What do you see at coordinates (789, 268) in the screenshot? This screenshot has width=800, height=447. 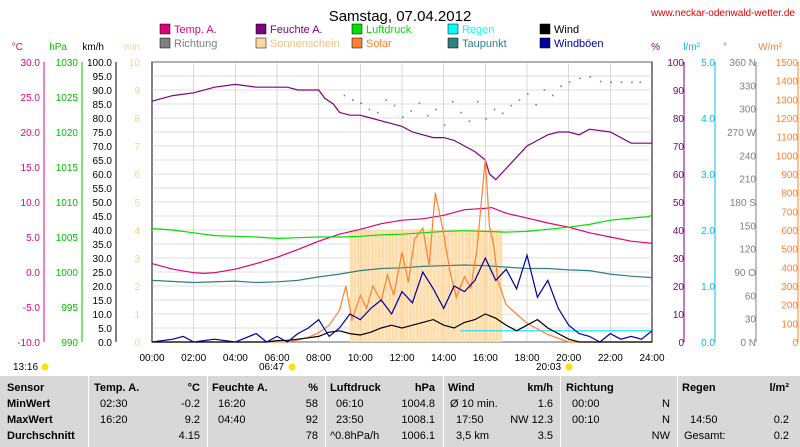 I see `axis-tick-wm2: 400` at bounding box center [789, 268].